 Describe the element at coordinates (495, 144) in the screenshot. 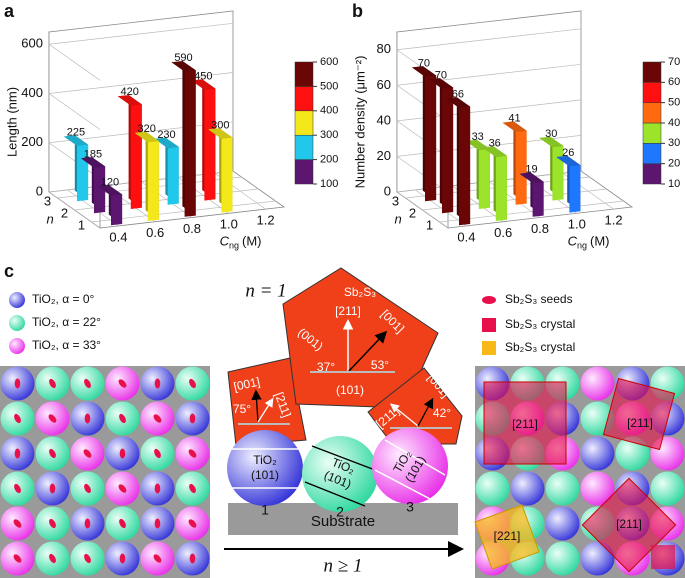

I see `bar-value-label: 36` at that location.